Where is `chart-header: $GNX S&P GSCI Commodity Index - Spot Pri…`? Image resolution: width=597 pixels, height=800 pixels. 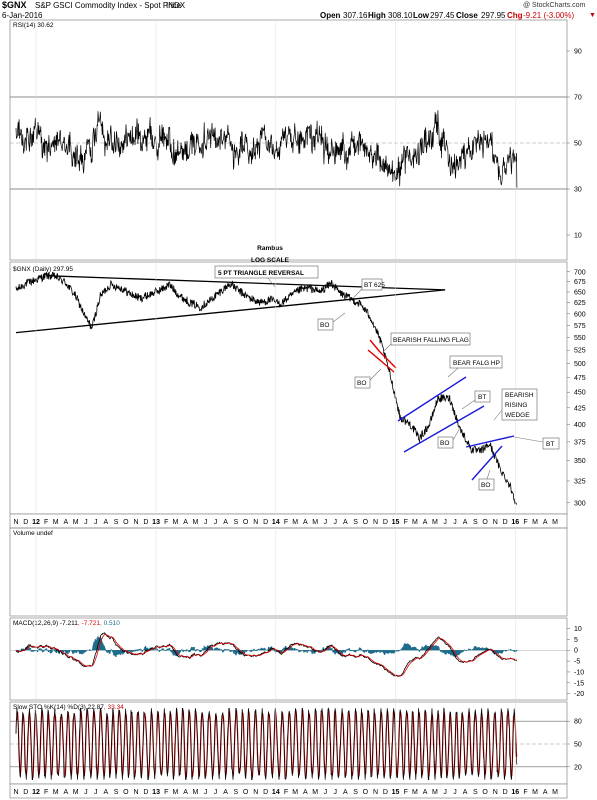
chart-header: $GNX S&P GSCI Commodity Index - Spot Pri… is located at coordinates (298, 10).